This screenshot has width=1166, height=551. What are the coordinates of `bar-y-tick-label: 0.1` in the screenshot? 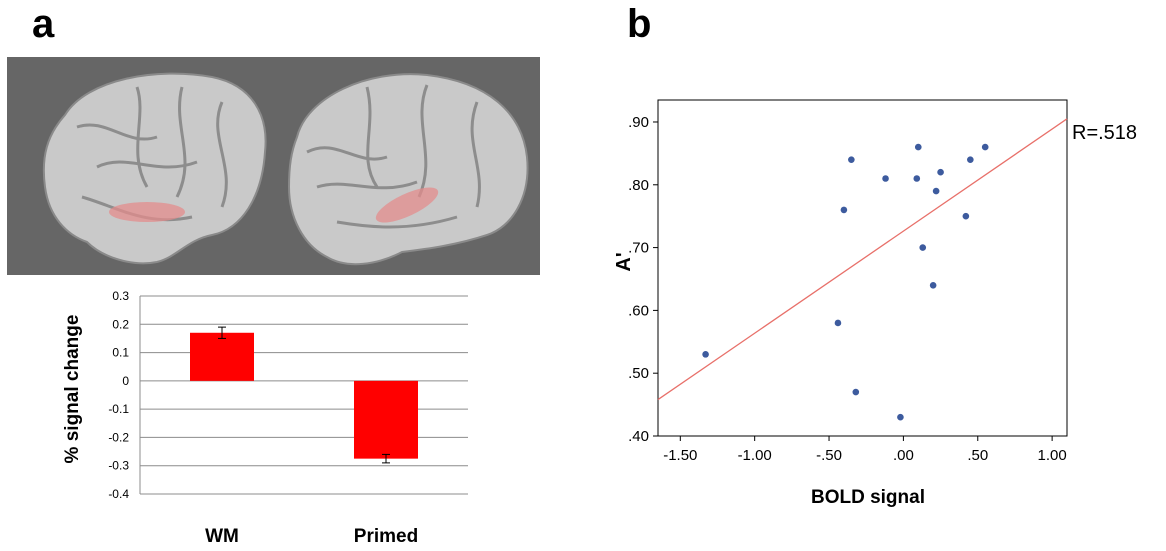 It's located at (120, 353).